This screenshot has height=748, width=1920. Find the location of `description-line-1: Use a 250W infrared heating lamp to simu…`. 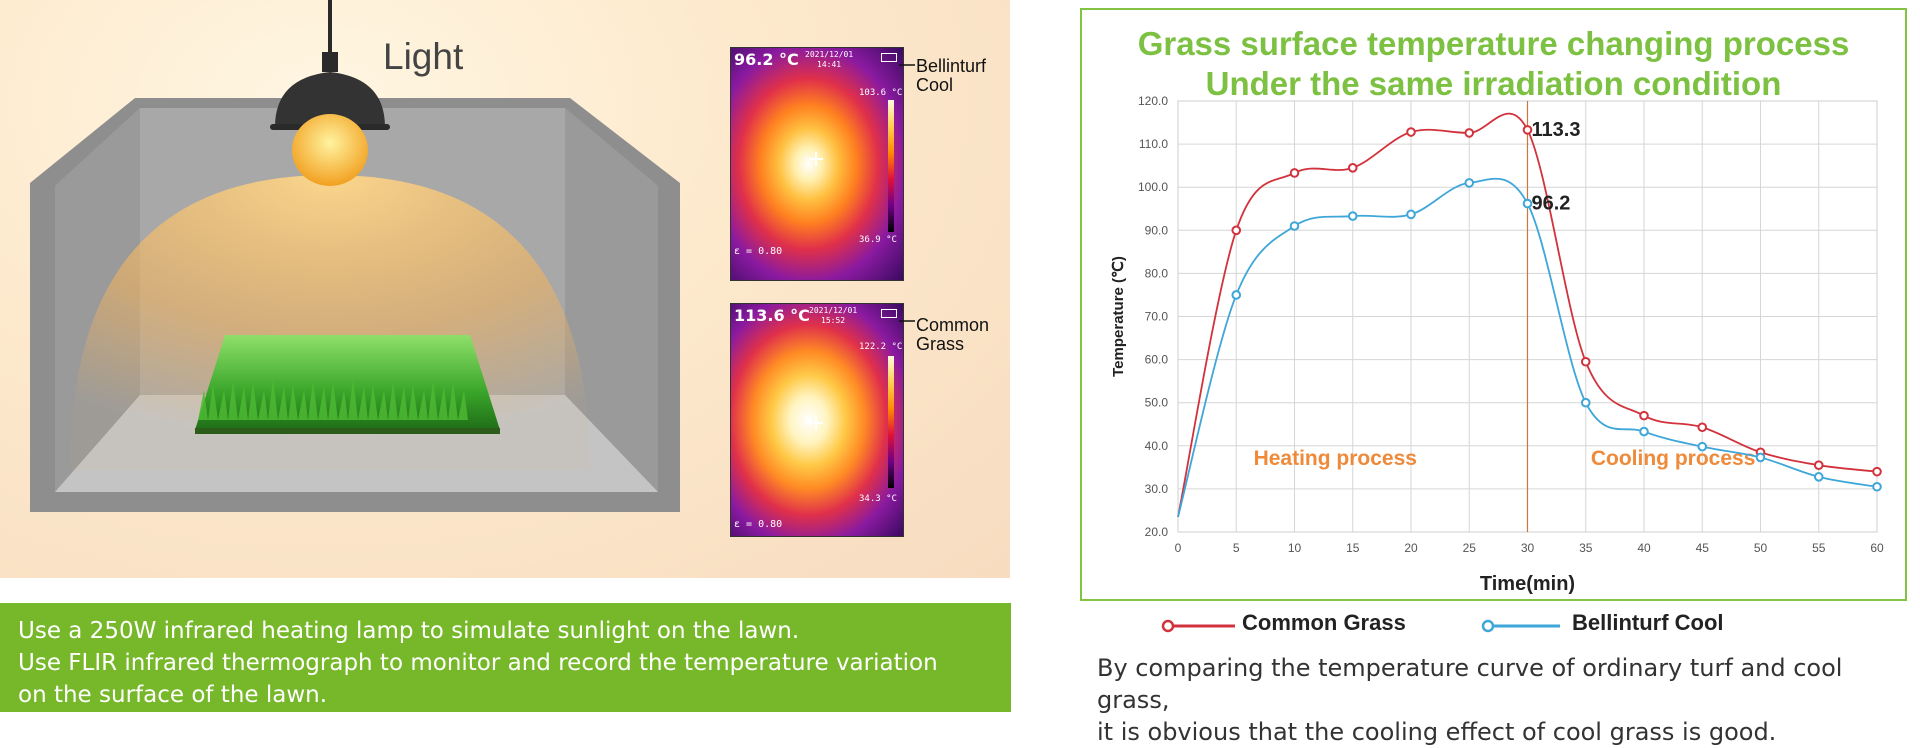

description-line-1: Use a 250W infrared heating lamp to simu… is located at coordinates (409, 631).